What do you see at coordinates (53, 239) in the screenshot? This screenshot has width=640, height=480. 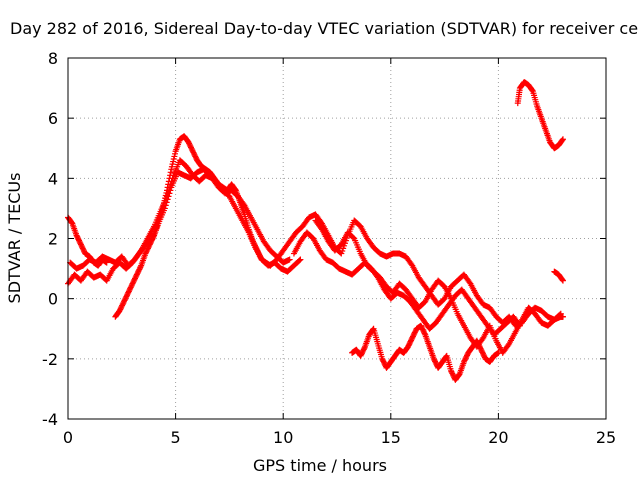 I see `y-tick-label: 2` at bounding box center [53, 239].